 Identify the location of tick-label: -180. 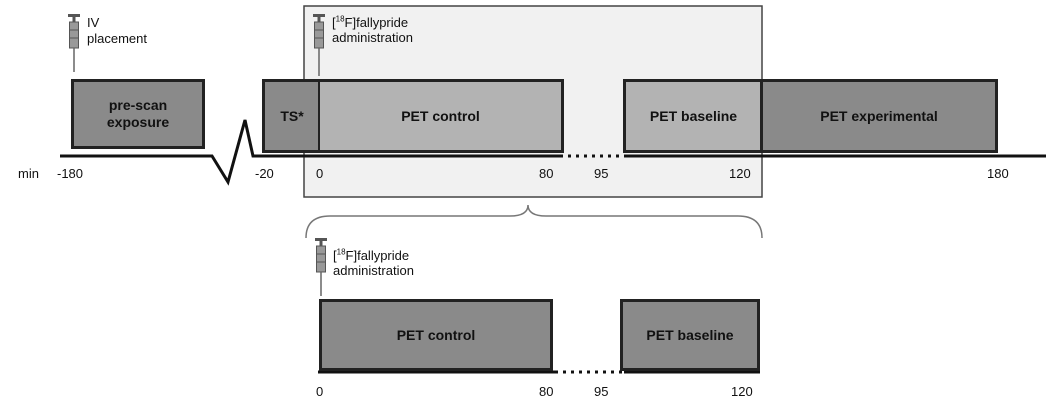
(70, 173).